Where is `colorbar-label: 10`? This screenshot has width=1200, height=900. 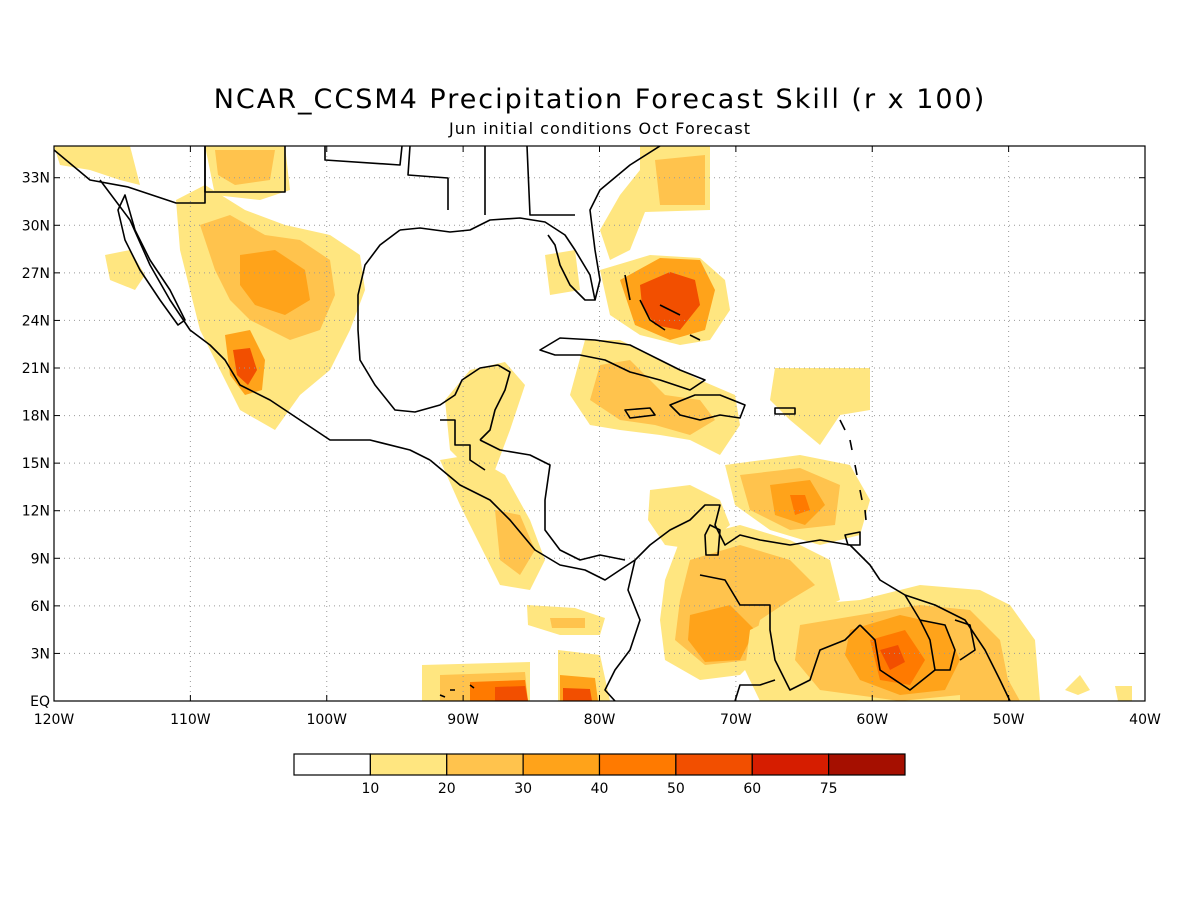 colorbar-label: 10 is located at coordinates (370, 789).